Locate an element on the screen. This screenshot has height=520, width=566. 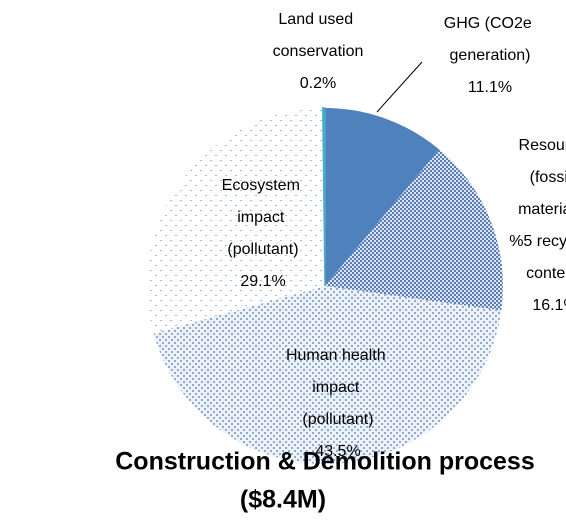
value-label: 0.2% is located at coordinates (318, 83).